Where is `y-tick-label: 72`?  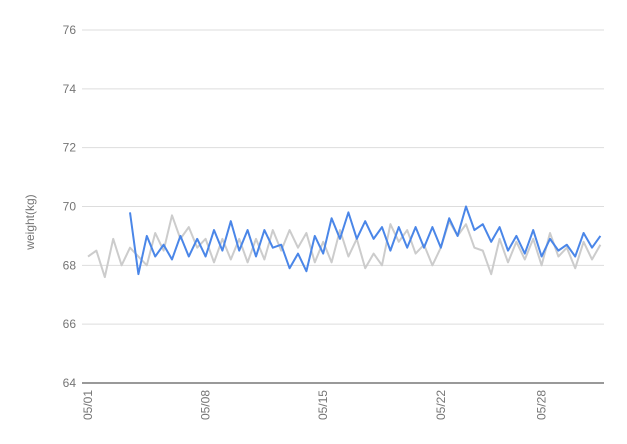 y-tick-label: 72 is located at coordinates (70, 148).